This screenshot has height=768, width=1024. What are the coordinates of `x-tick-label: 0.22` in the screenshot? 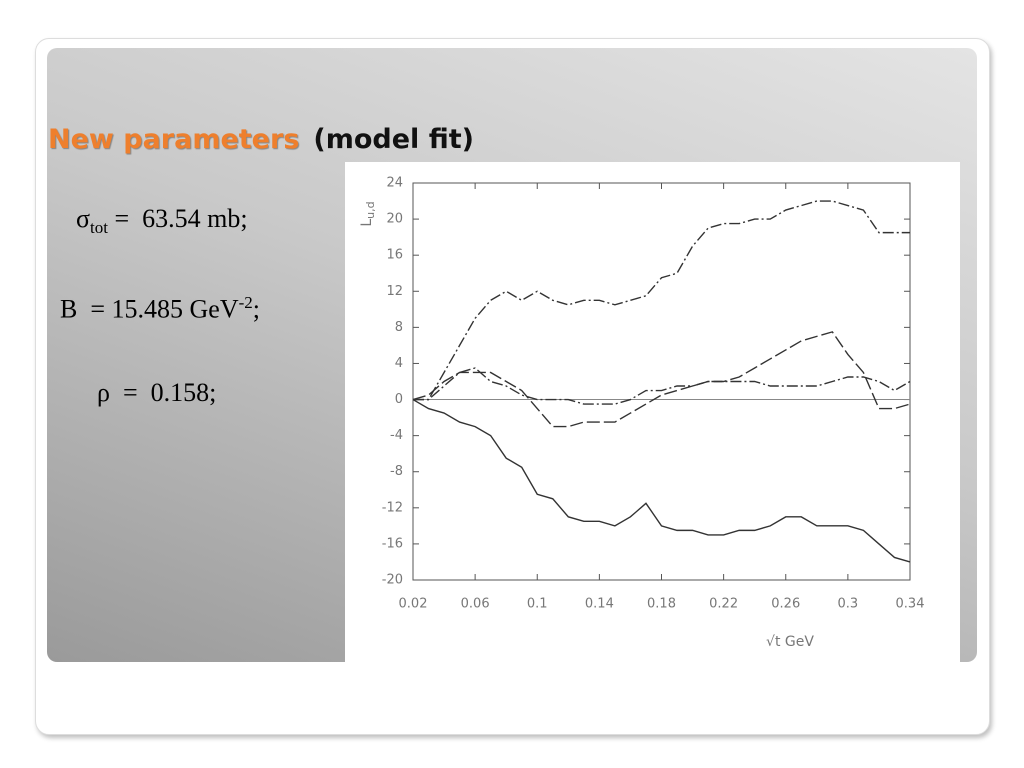 It's located at (723, 604).